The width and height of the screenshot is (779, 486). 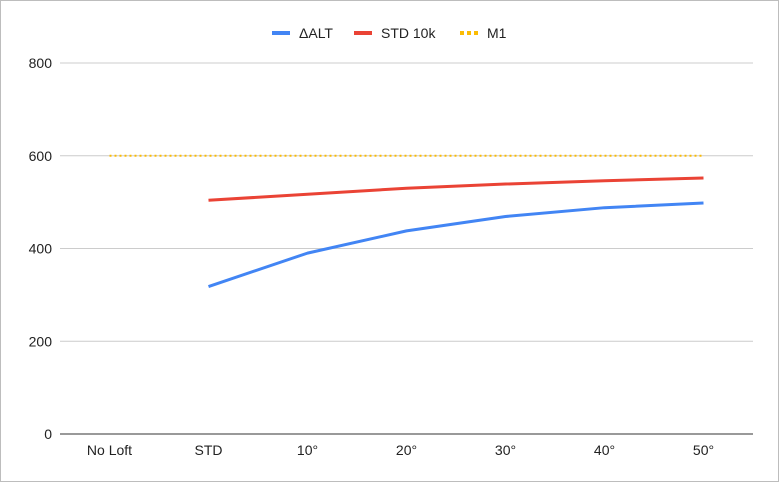 What do you see at coordinates (406, 450) in the screenshot?
I see `x-tick-label: 20°` at bounding box center [406, 450].